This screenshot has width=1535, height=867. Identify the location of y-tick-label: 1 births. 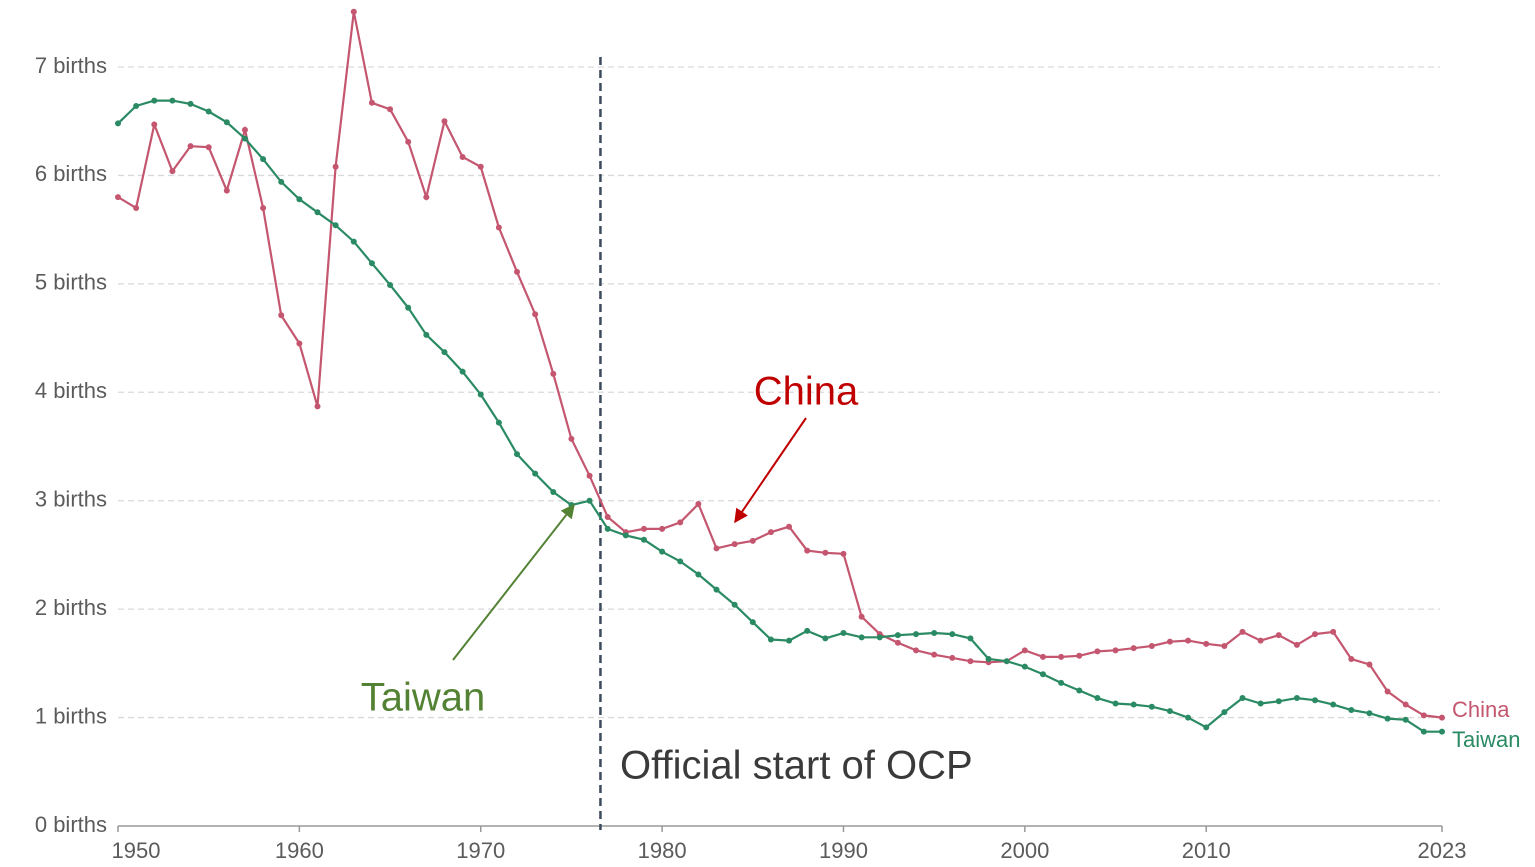
(71, 715).